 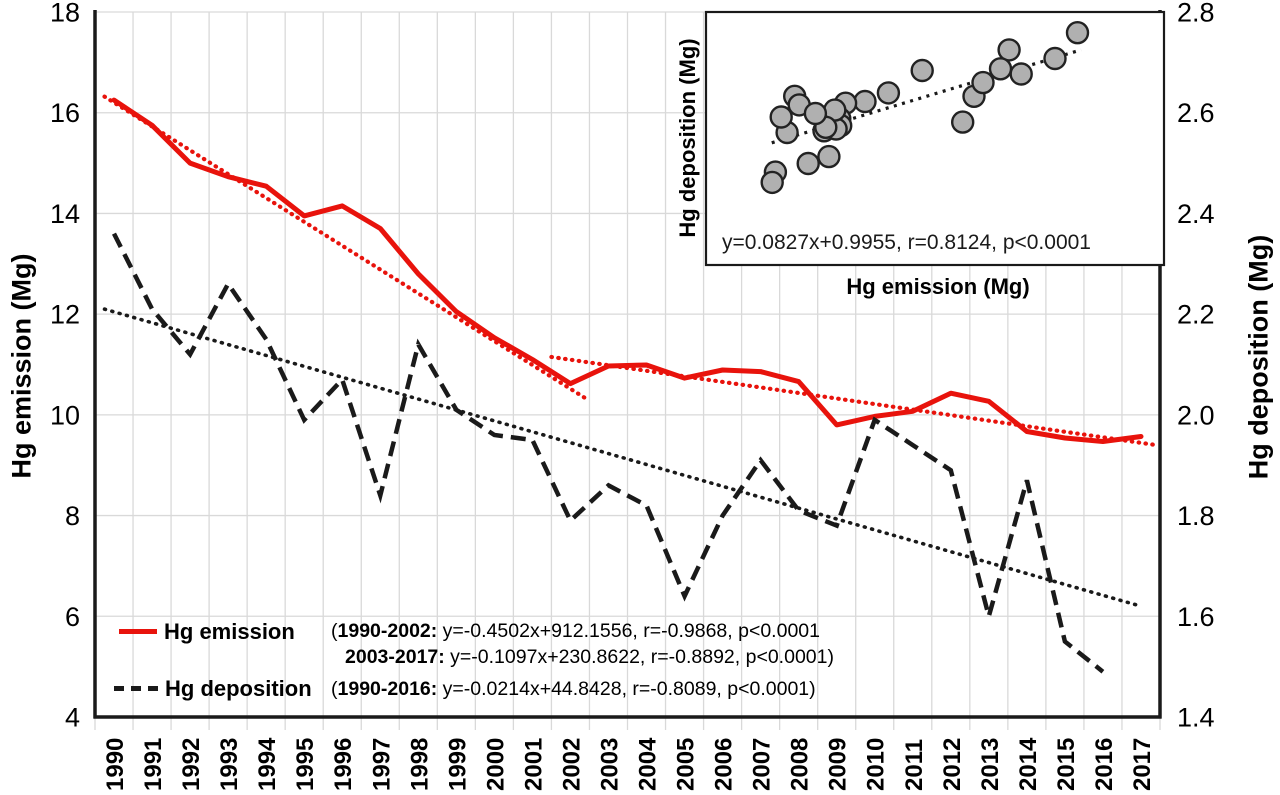 I want to click on emission-line-swatch-icon, so click(x=138, y=632).